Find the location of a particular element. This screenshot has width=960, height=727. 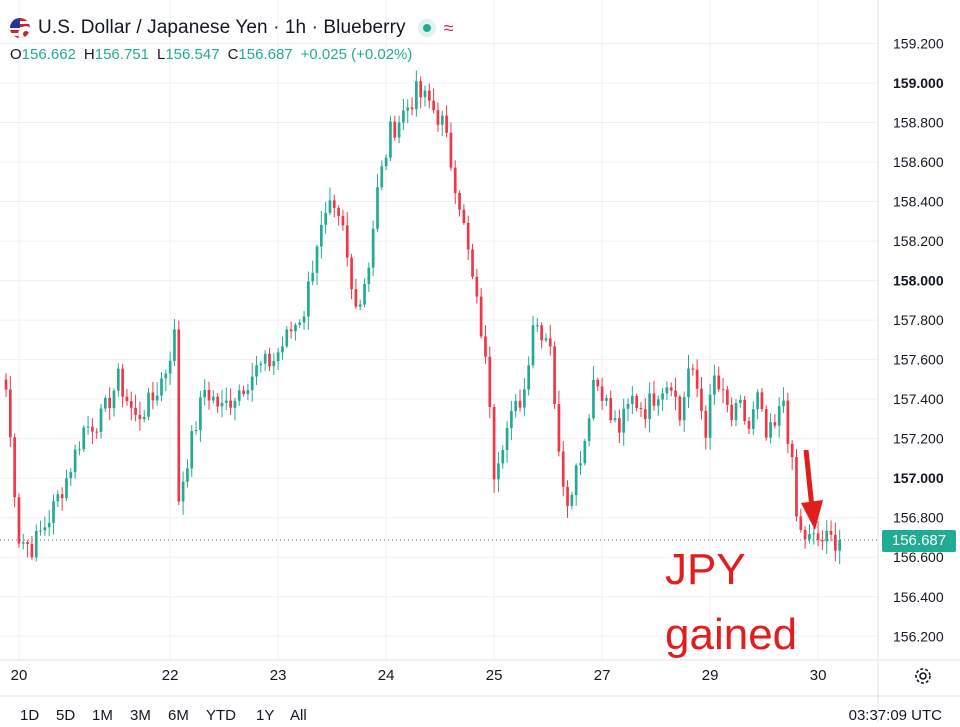

high-value: 156.751 is located at coordinates (121, 54).